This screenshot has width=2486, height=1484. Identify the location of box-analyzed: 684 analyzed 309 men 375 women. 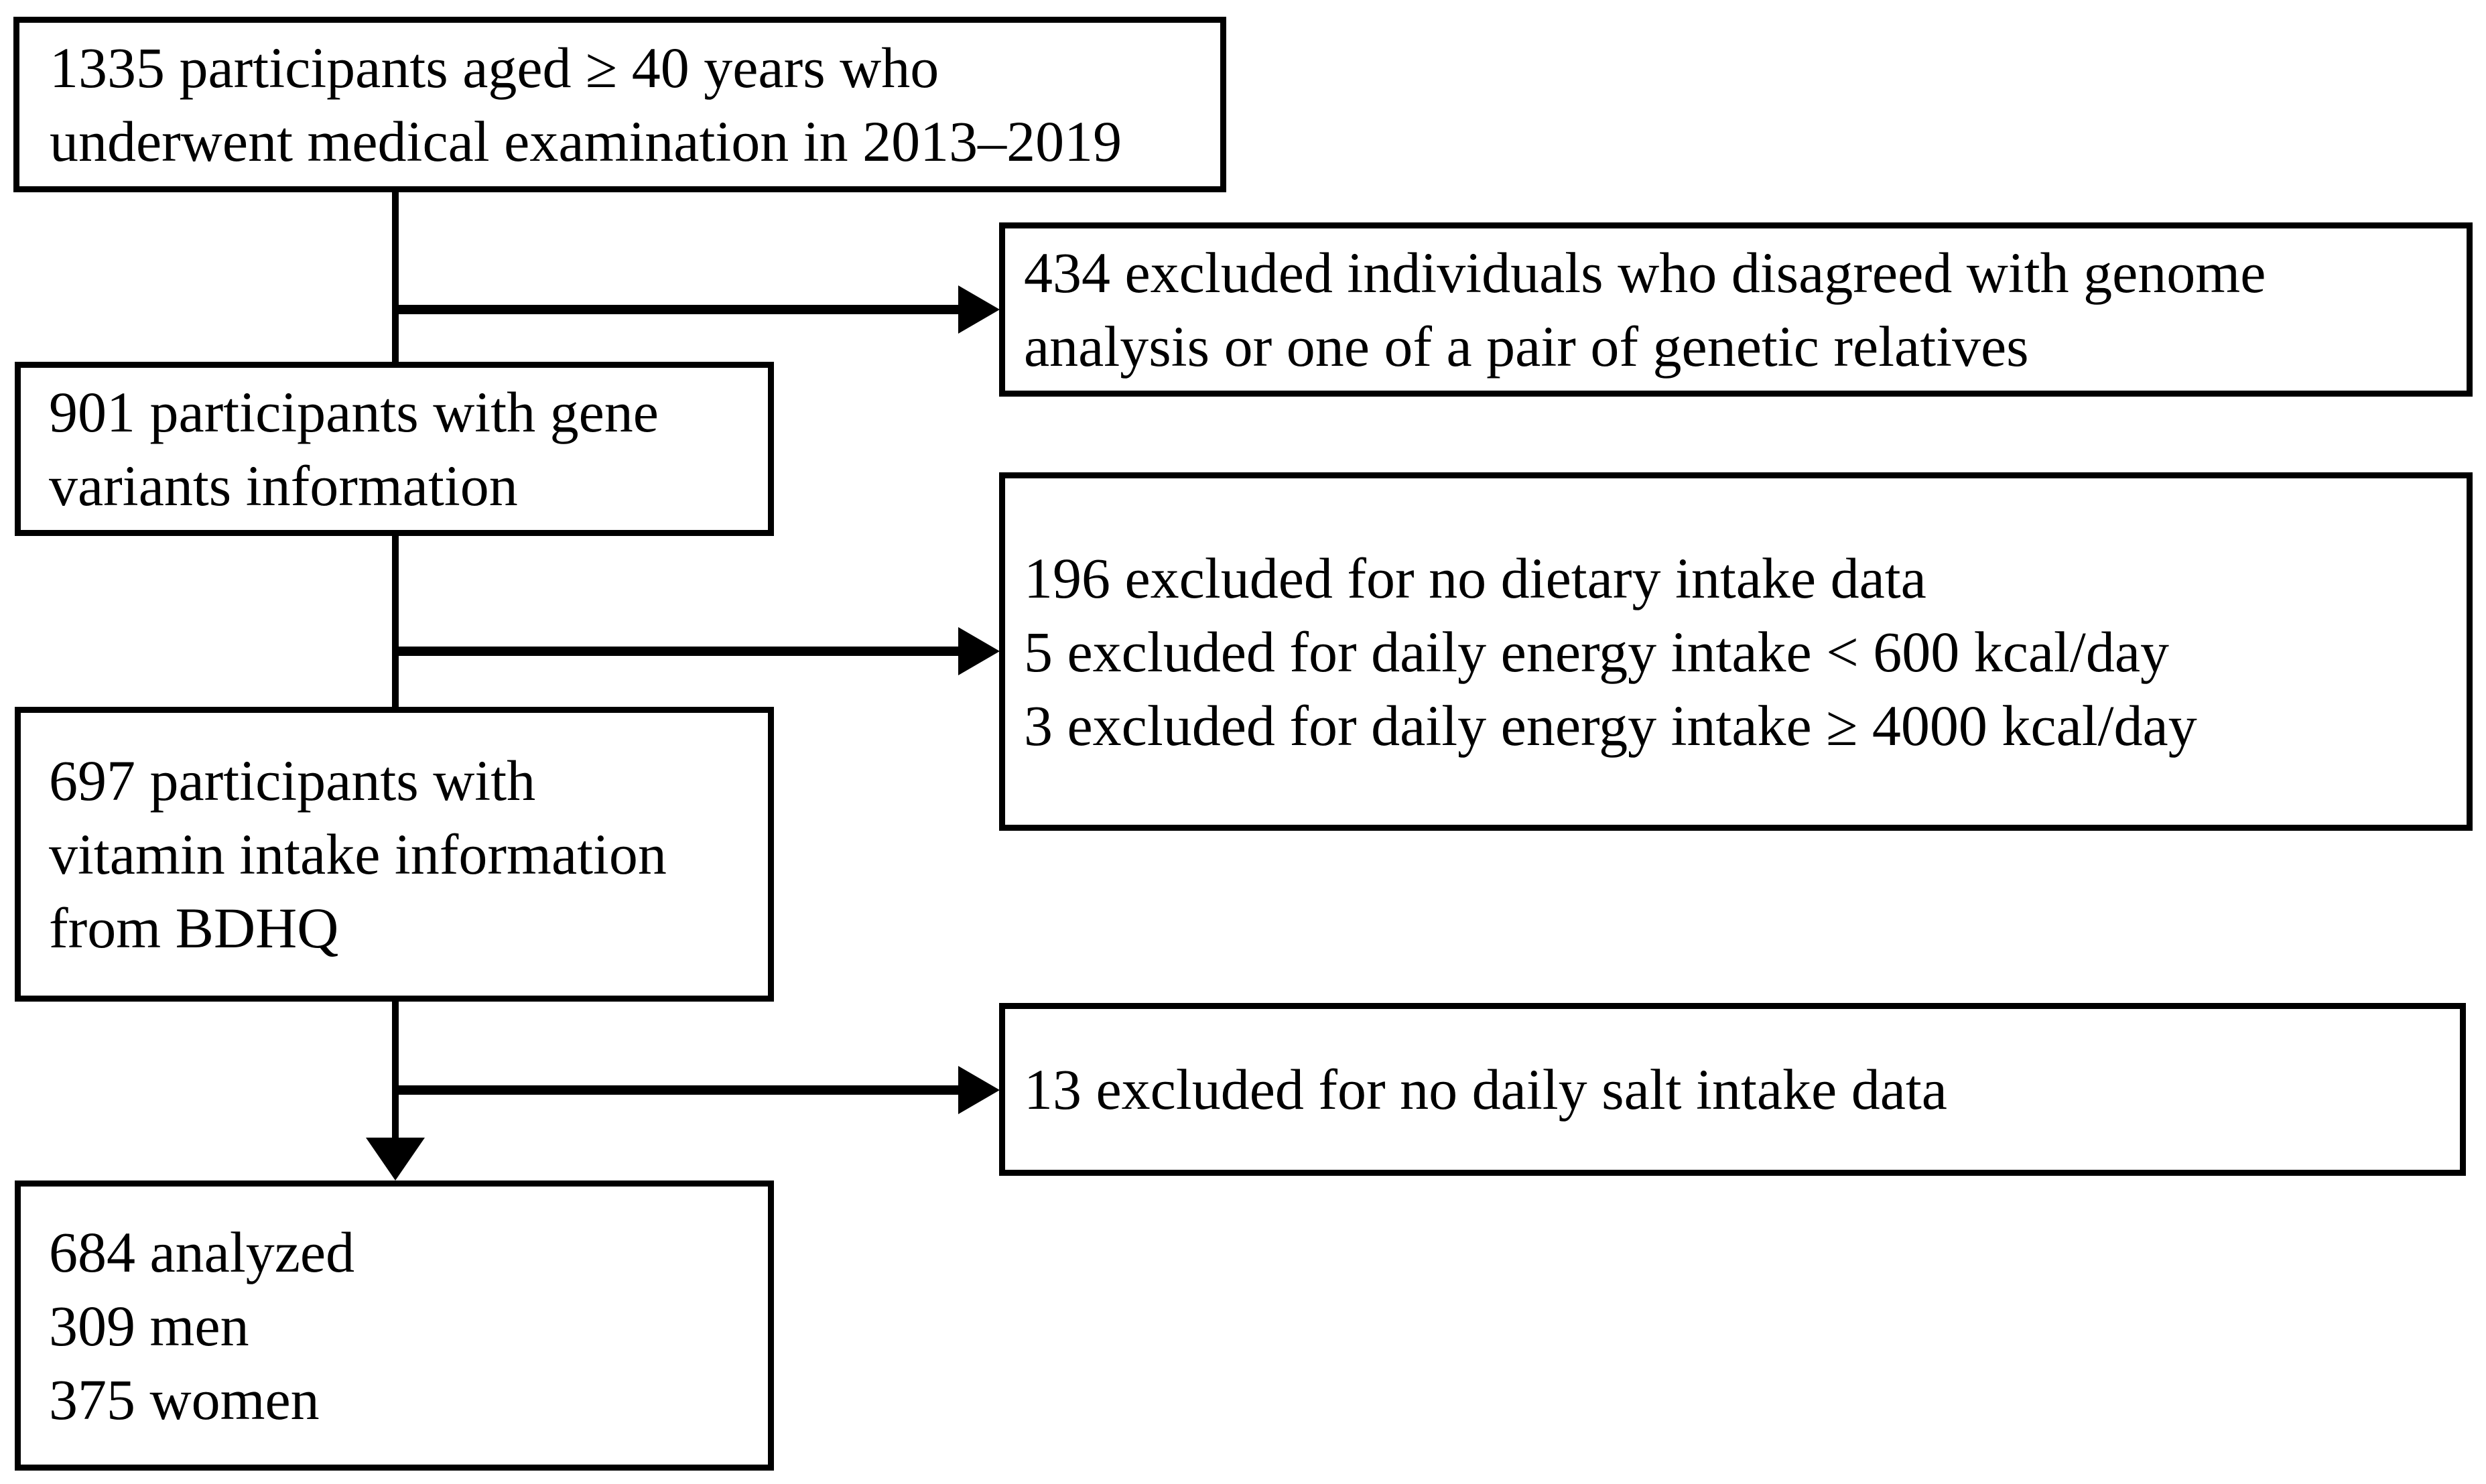
(395, 1326).